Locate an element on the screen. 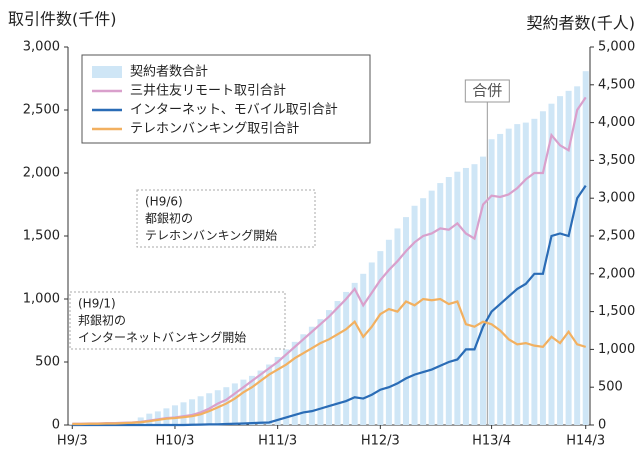  legend-label: テレホンバンキング取引合計 is located at coordinates (214, 129).